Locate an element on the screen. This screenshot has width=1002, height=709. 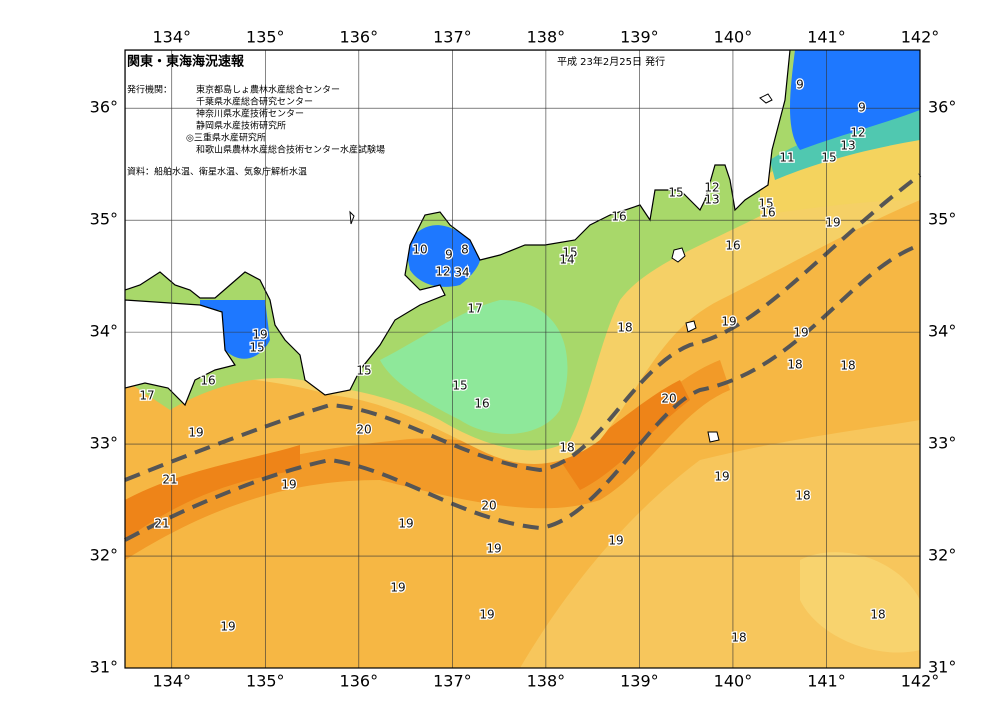
map-title: 関東・東海海況速報 is located at coordinates (186, 62).